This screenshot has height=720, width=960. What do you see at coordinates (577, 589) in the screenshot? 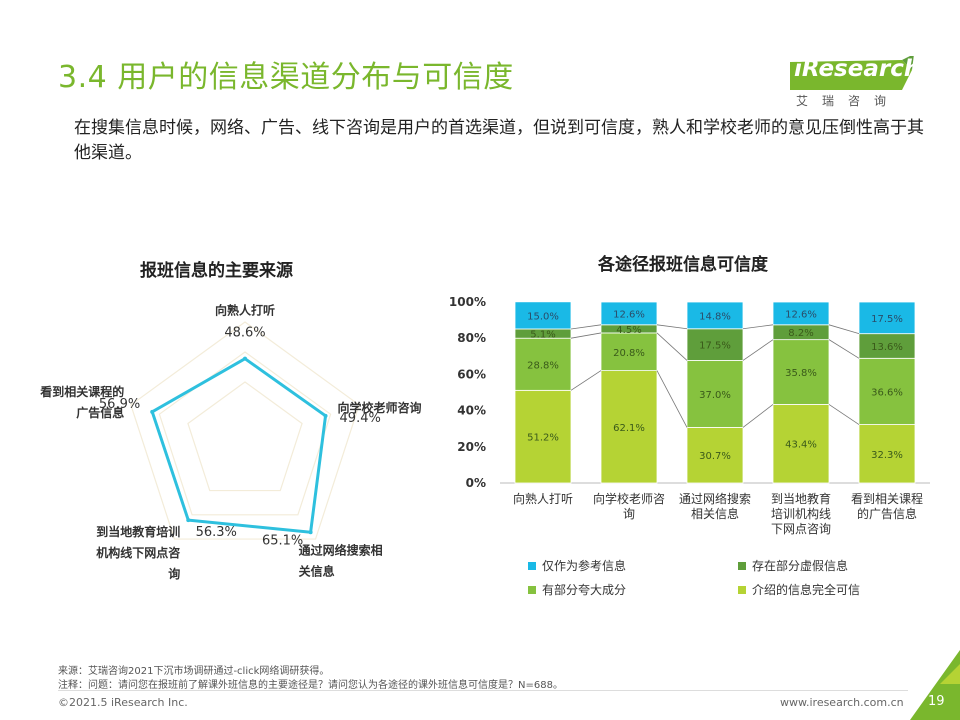
I see `legend-exaggerated: 有部分夸大成分` at bounding box center [577, 589].